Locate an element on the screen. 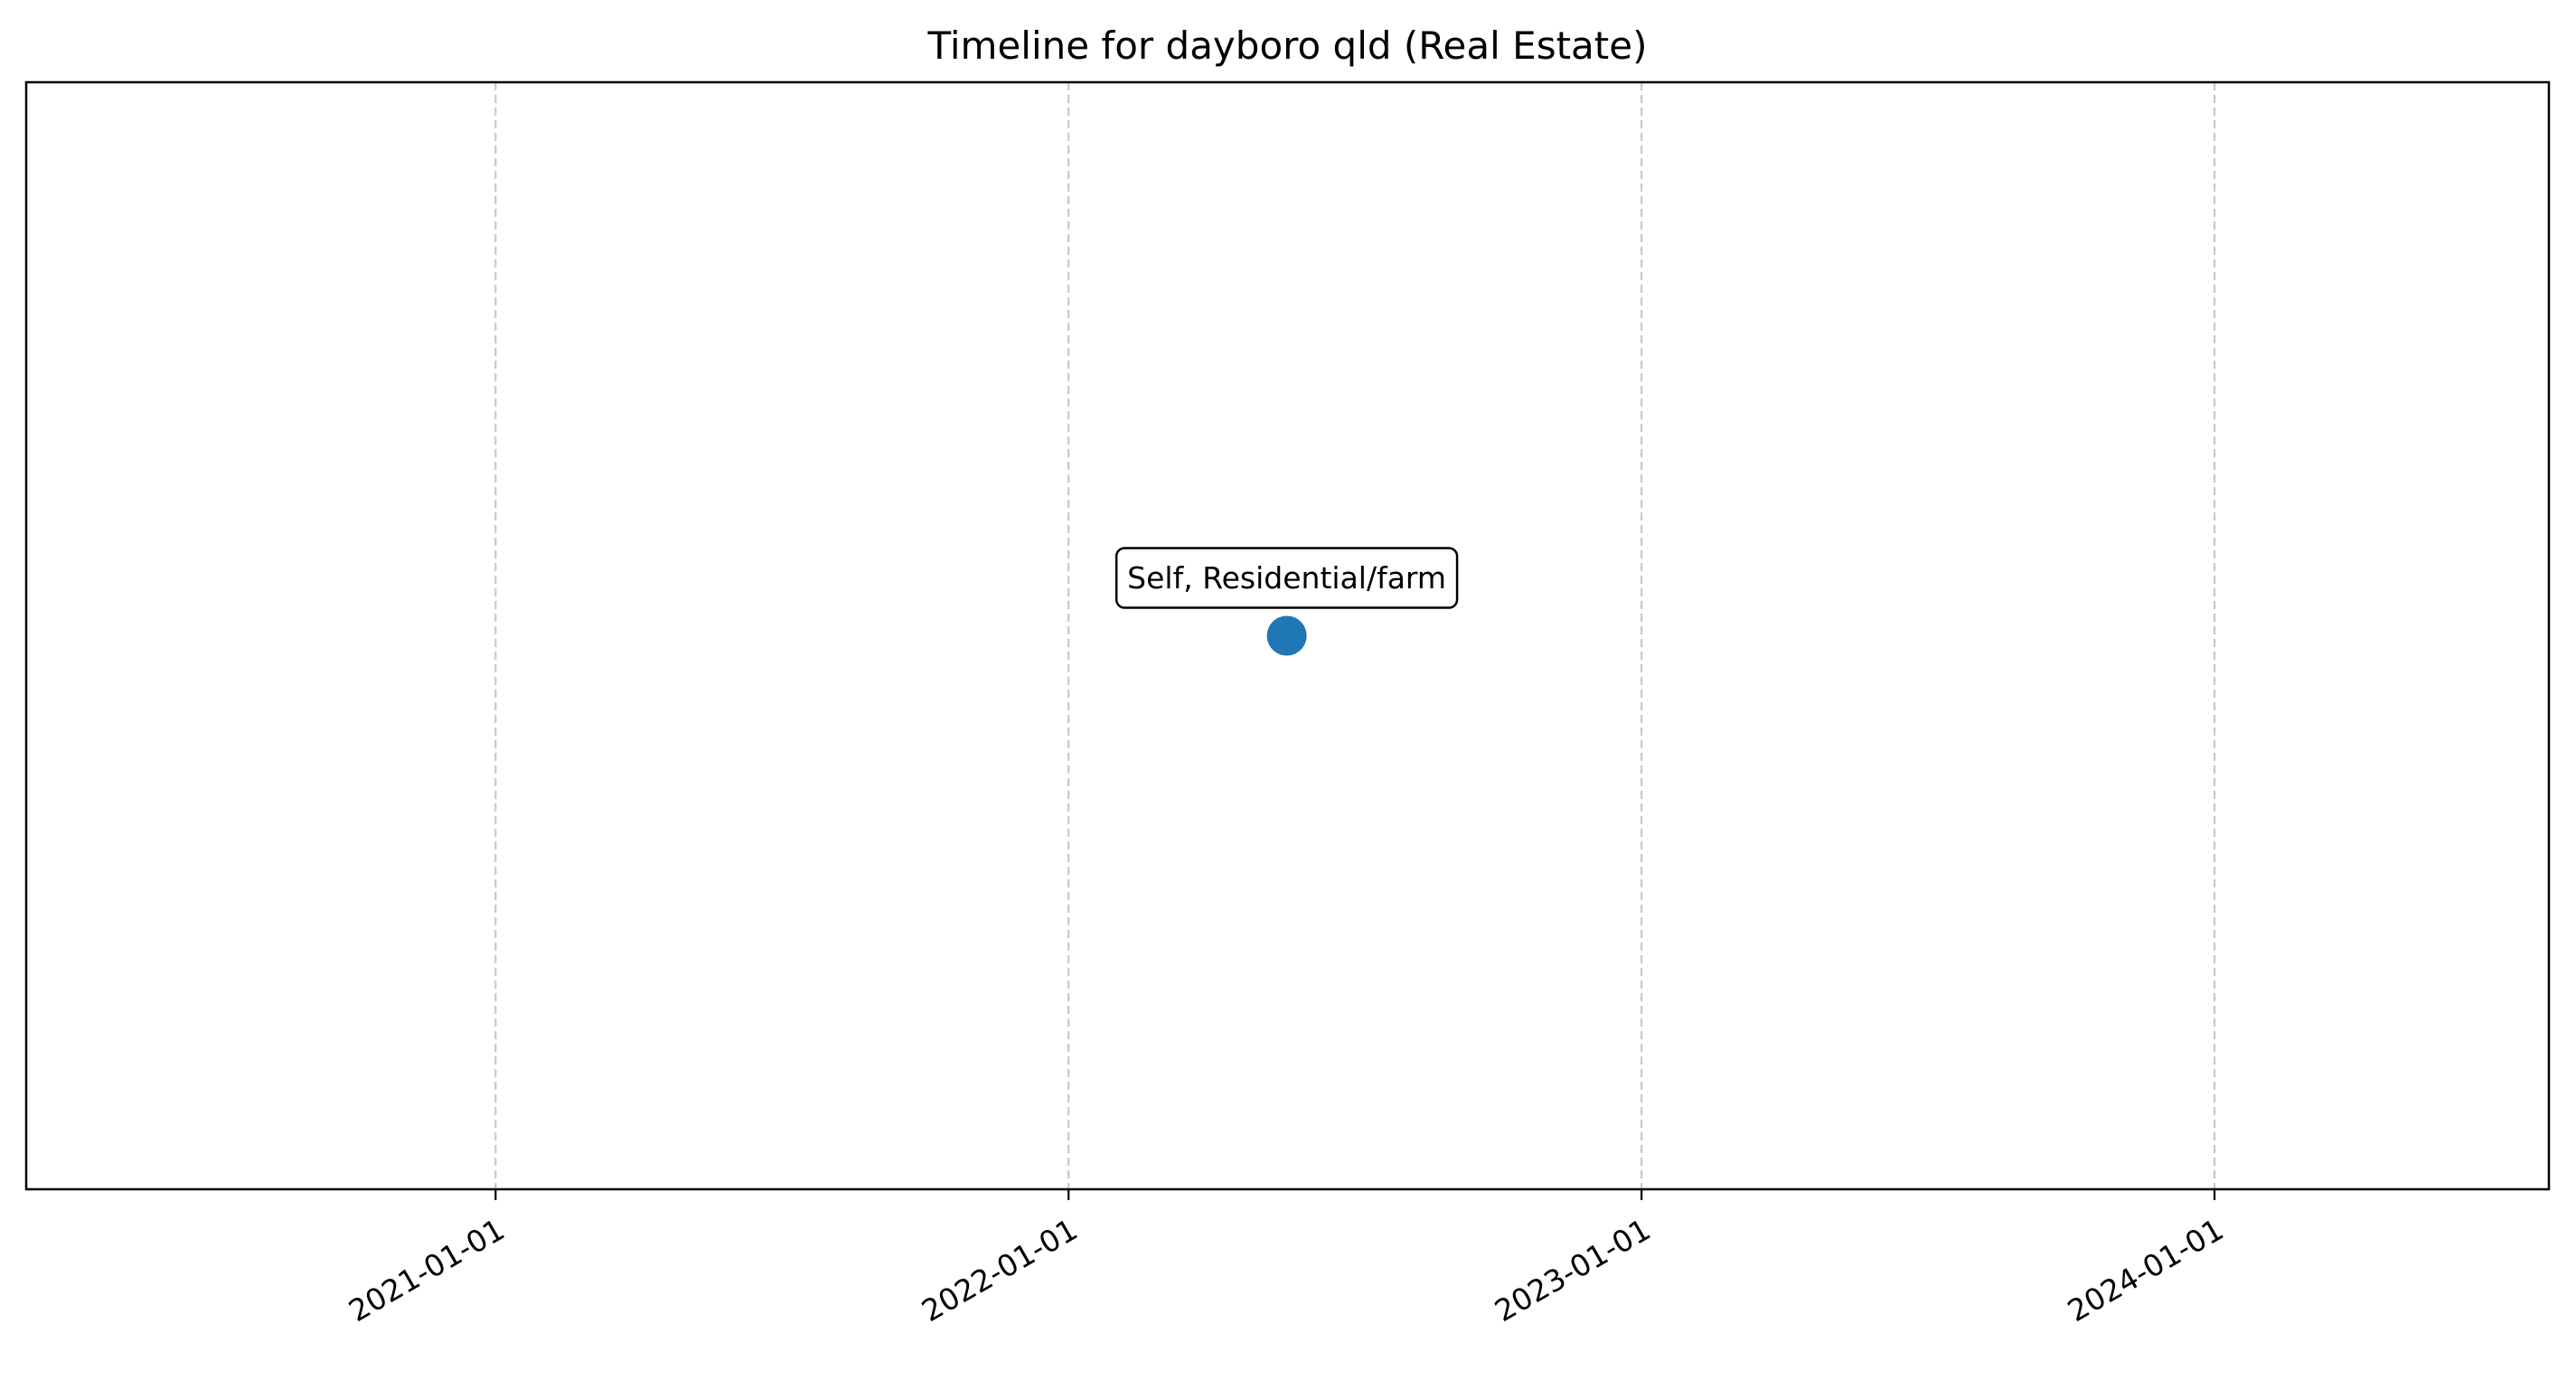 The width and height of the screenshot is (2576, 1389). data-point is located at coordinates (1287, 635).